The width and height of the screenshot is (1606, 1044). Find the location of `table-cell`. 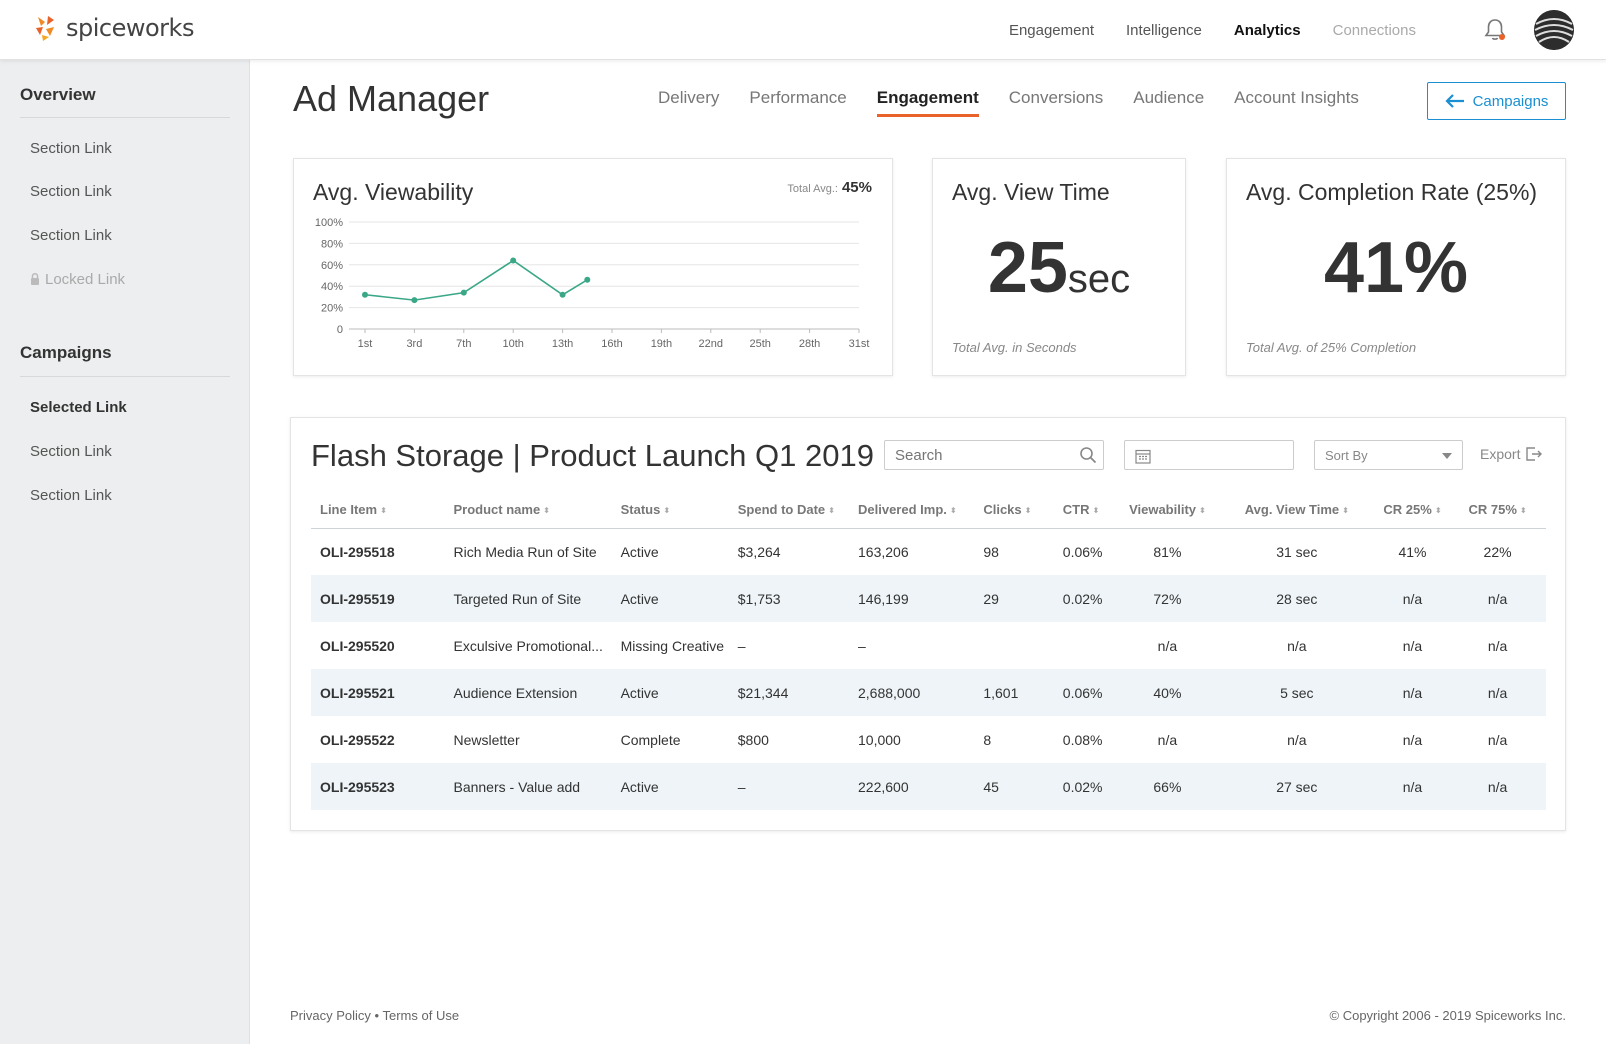

table-cell is located at coordinates (1085, 645).